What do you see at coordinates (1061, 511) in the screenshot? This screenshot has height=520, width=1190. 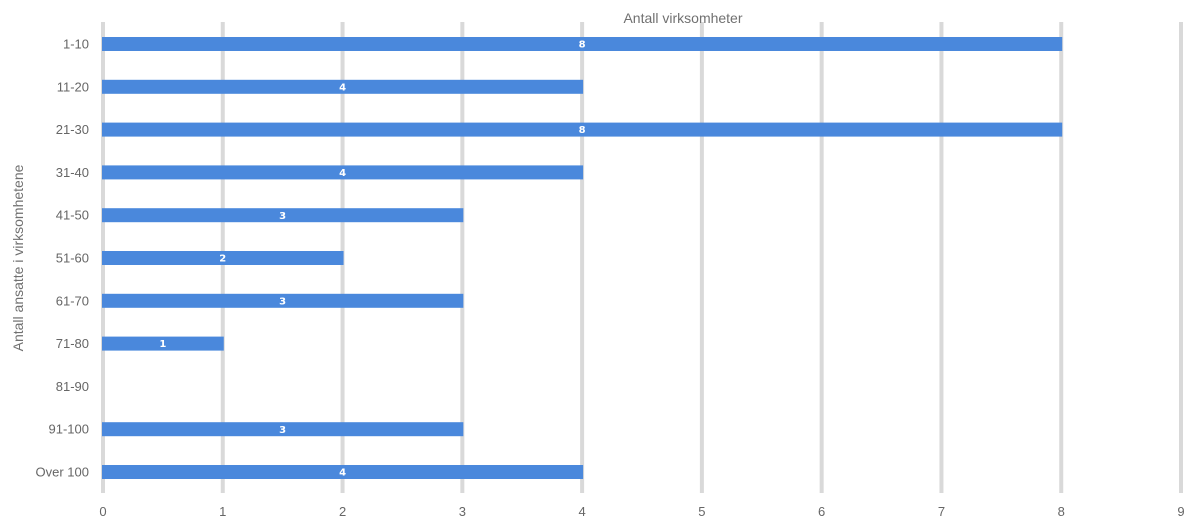 I see `x-tick-label: 8` at bounding box center [1061, 511].